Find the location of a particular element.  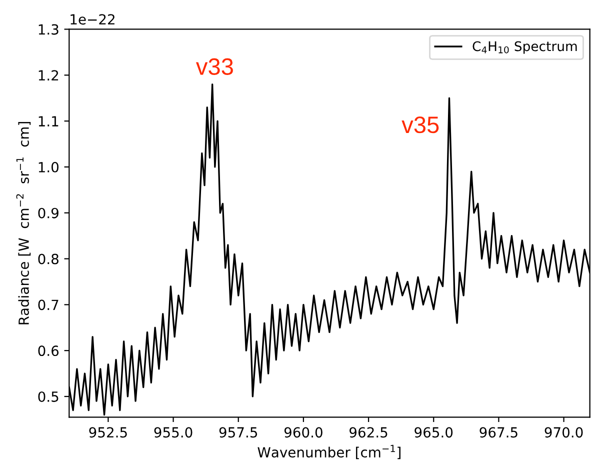

annotation: v33 is located at coordinates (214, 66).